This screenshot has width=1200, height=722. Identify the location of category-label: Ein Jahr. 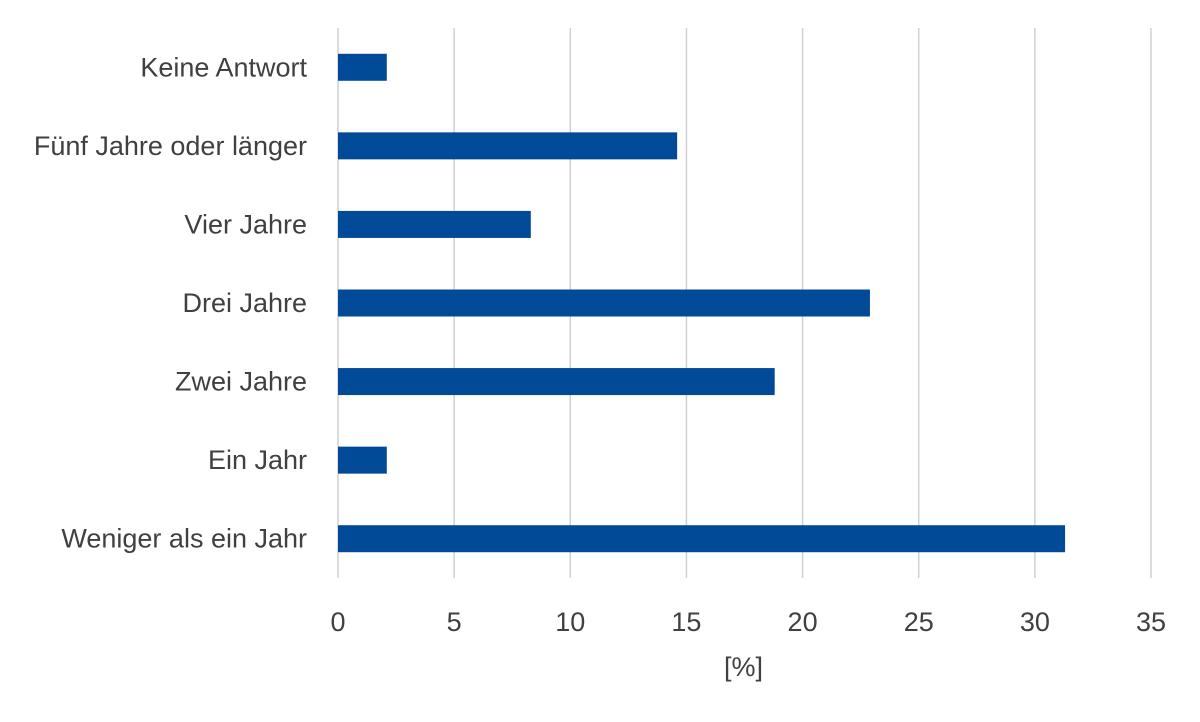
(257, 460).